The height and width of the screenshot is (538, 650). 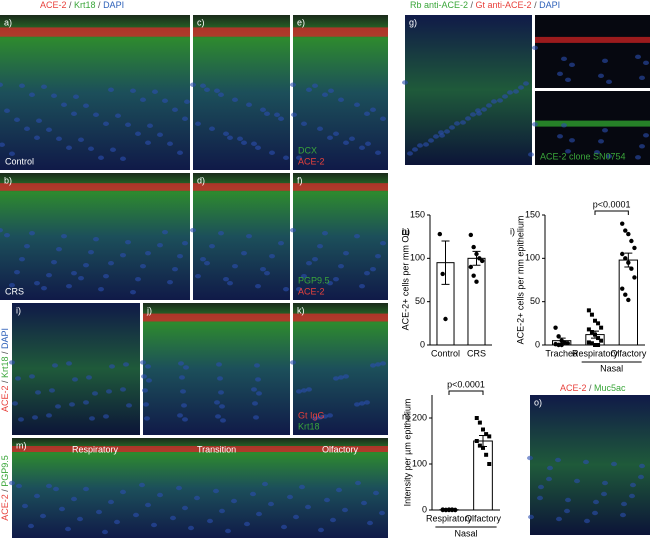 What do you see at coordinates (95, 449) in the screenshot?
I see `region-label: Respiratory` at bounding box center [95, 449].